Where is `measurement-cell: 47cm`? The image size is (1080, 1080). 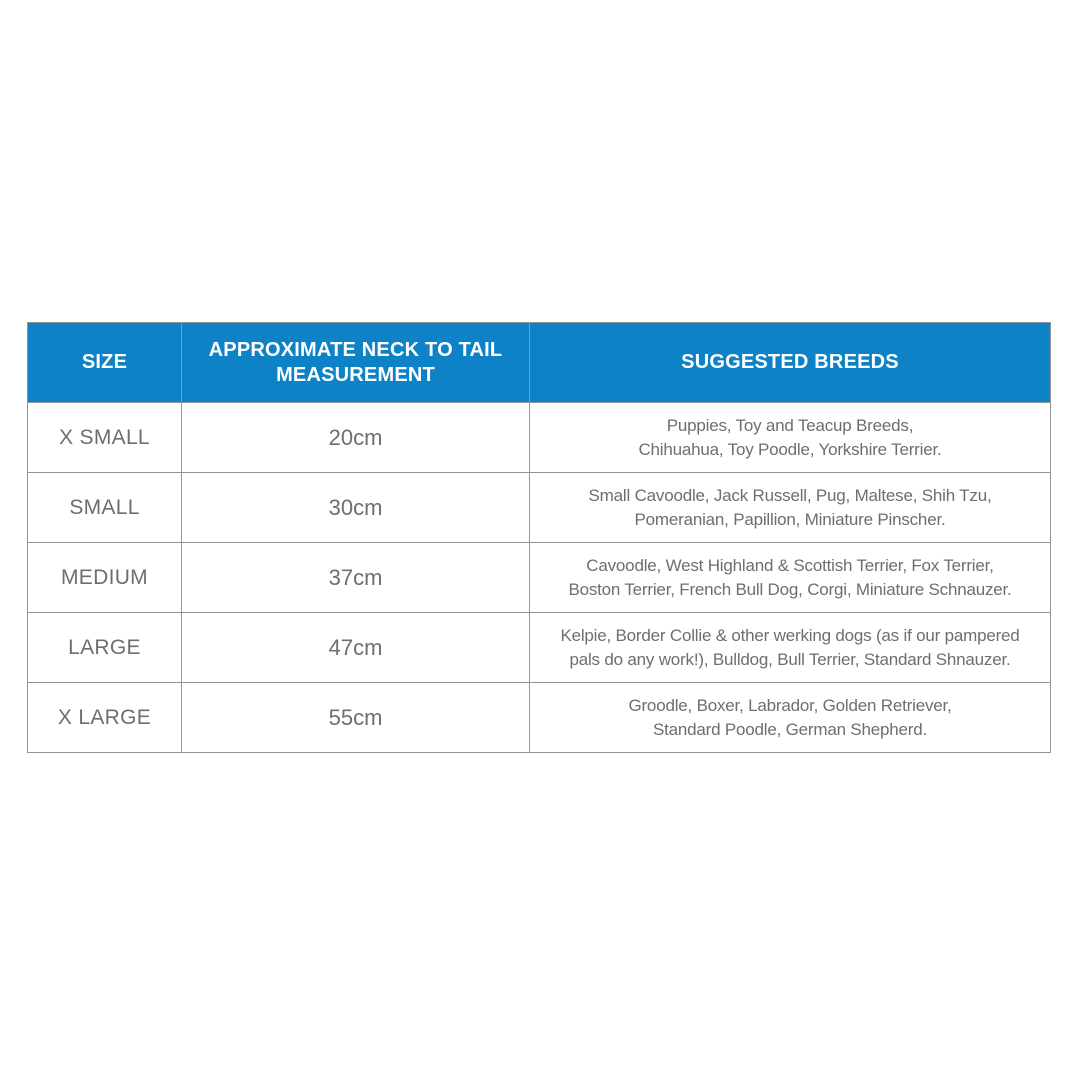
measurement-cell: 47cm is located at coordinates (355, 647).